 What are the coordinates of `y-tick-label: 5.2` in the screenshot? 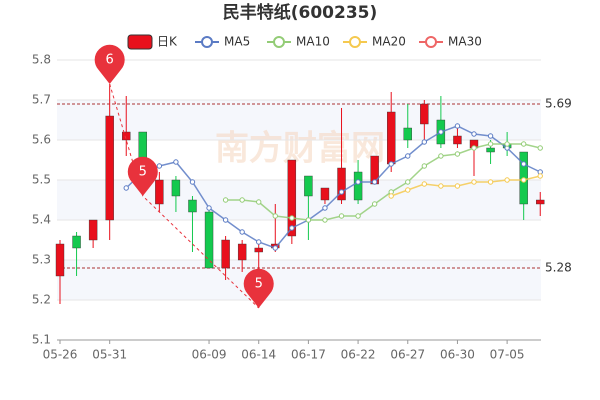 It's located at (41, 300).